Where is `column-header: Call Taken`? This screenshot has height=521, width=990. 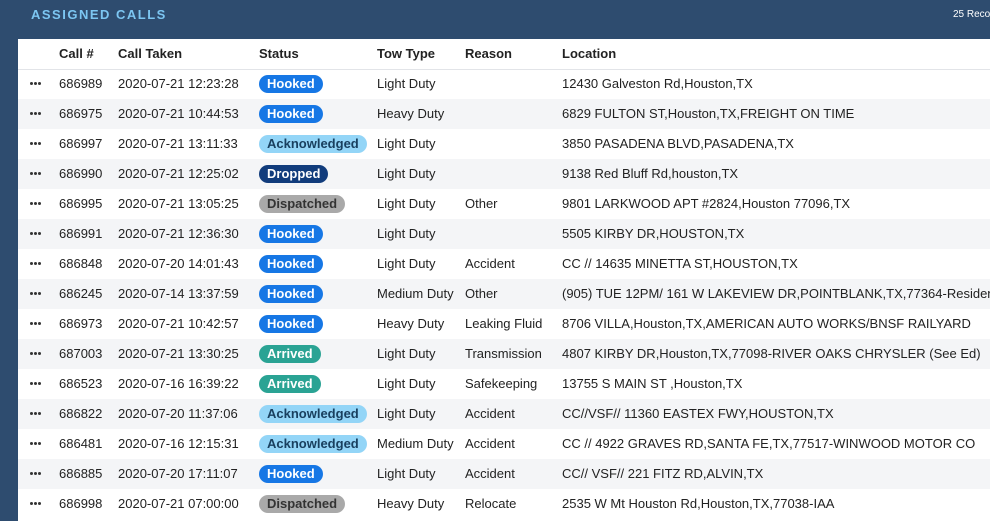
column-header: Call Taken is located at coordinates (150, 53).